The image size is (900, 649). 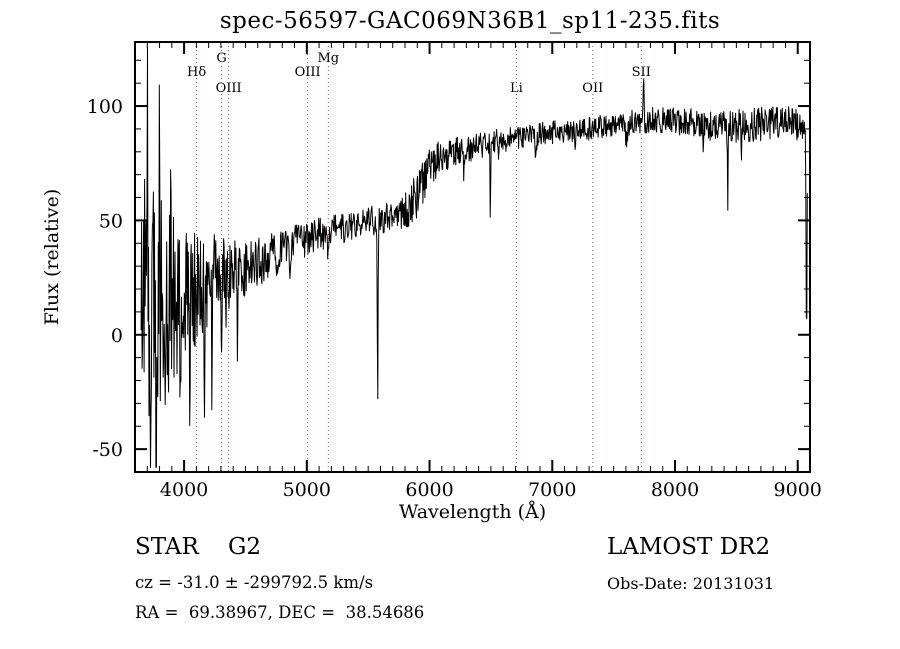 I want to click on spectral-marker-label: Li, so click(x=516, y=88).